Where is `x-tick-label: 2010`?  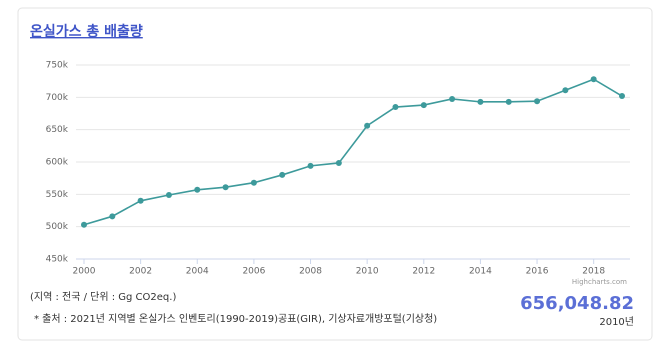 x-tick-label: 2010 is located at coordinates (367, 272).